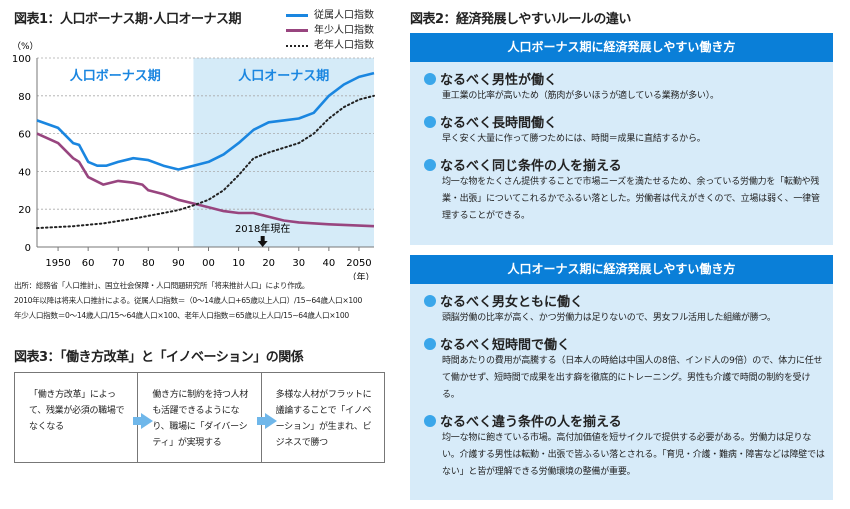 The width and height of the screenshot is (850, 509). Describe the element at coordinates (360, 275) in the screenshot. I see `x-axis-unit: （年）` at that location.